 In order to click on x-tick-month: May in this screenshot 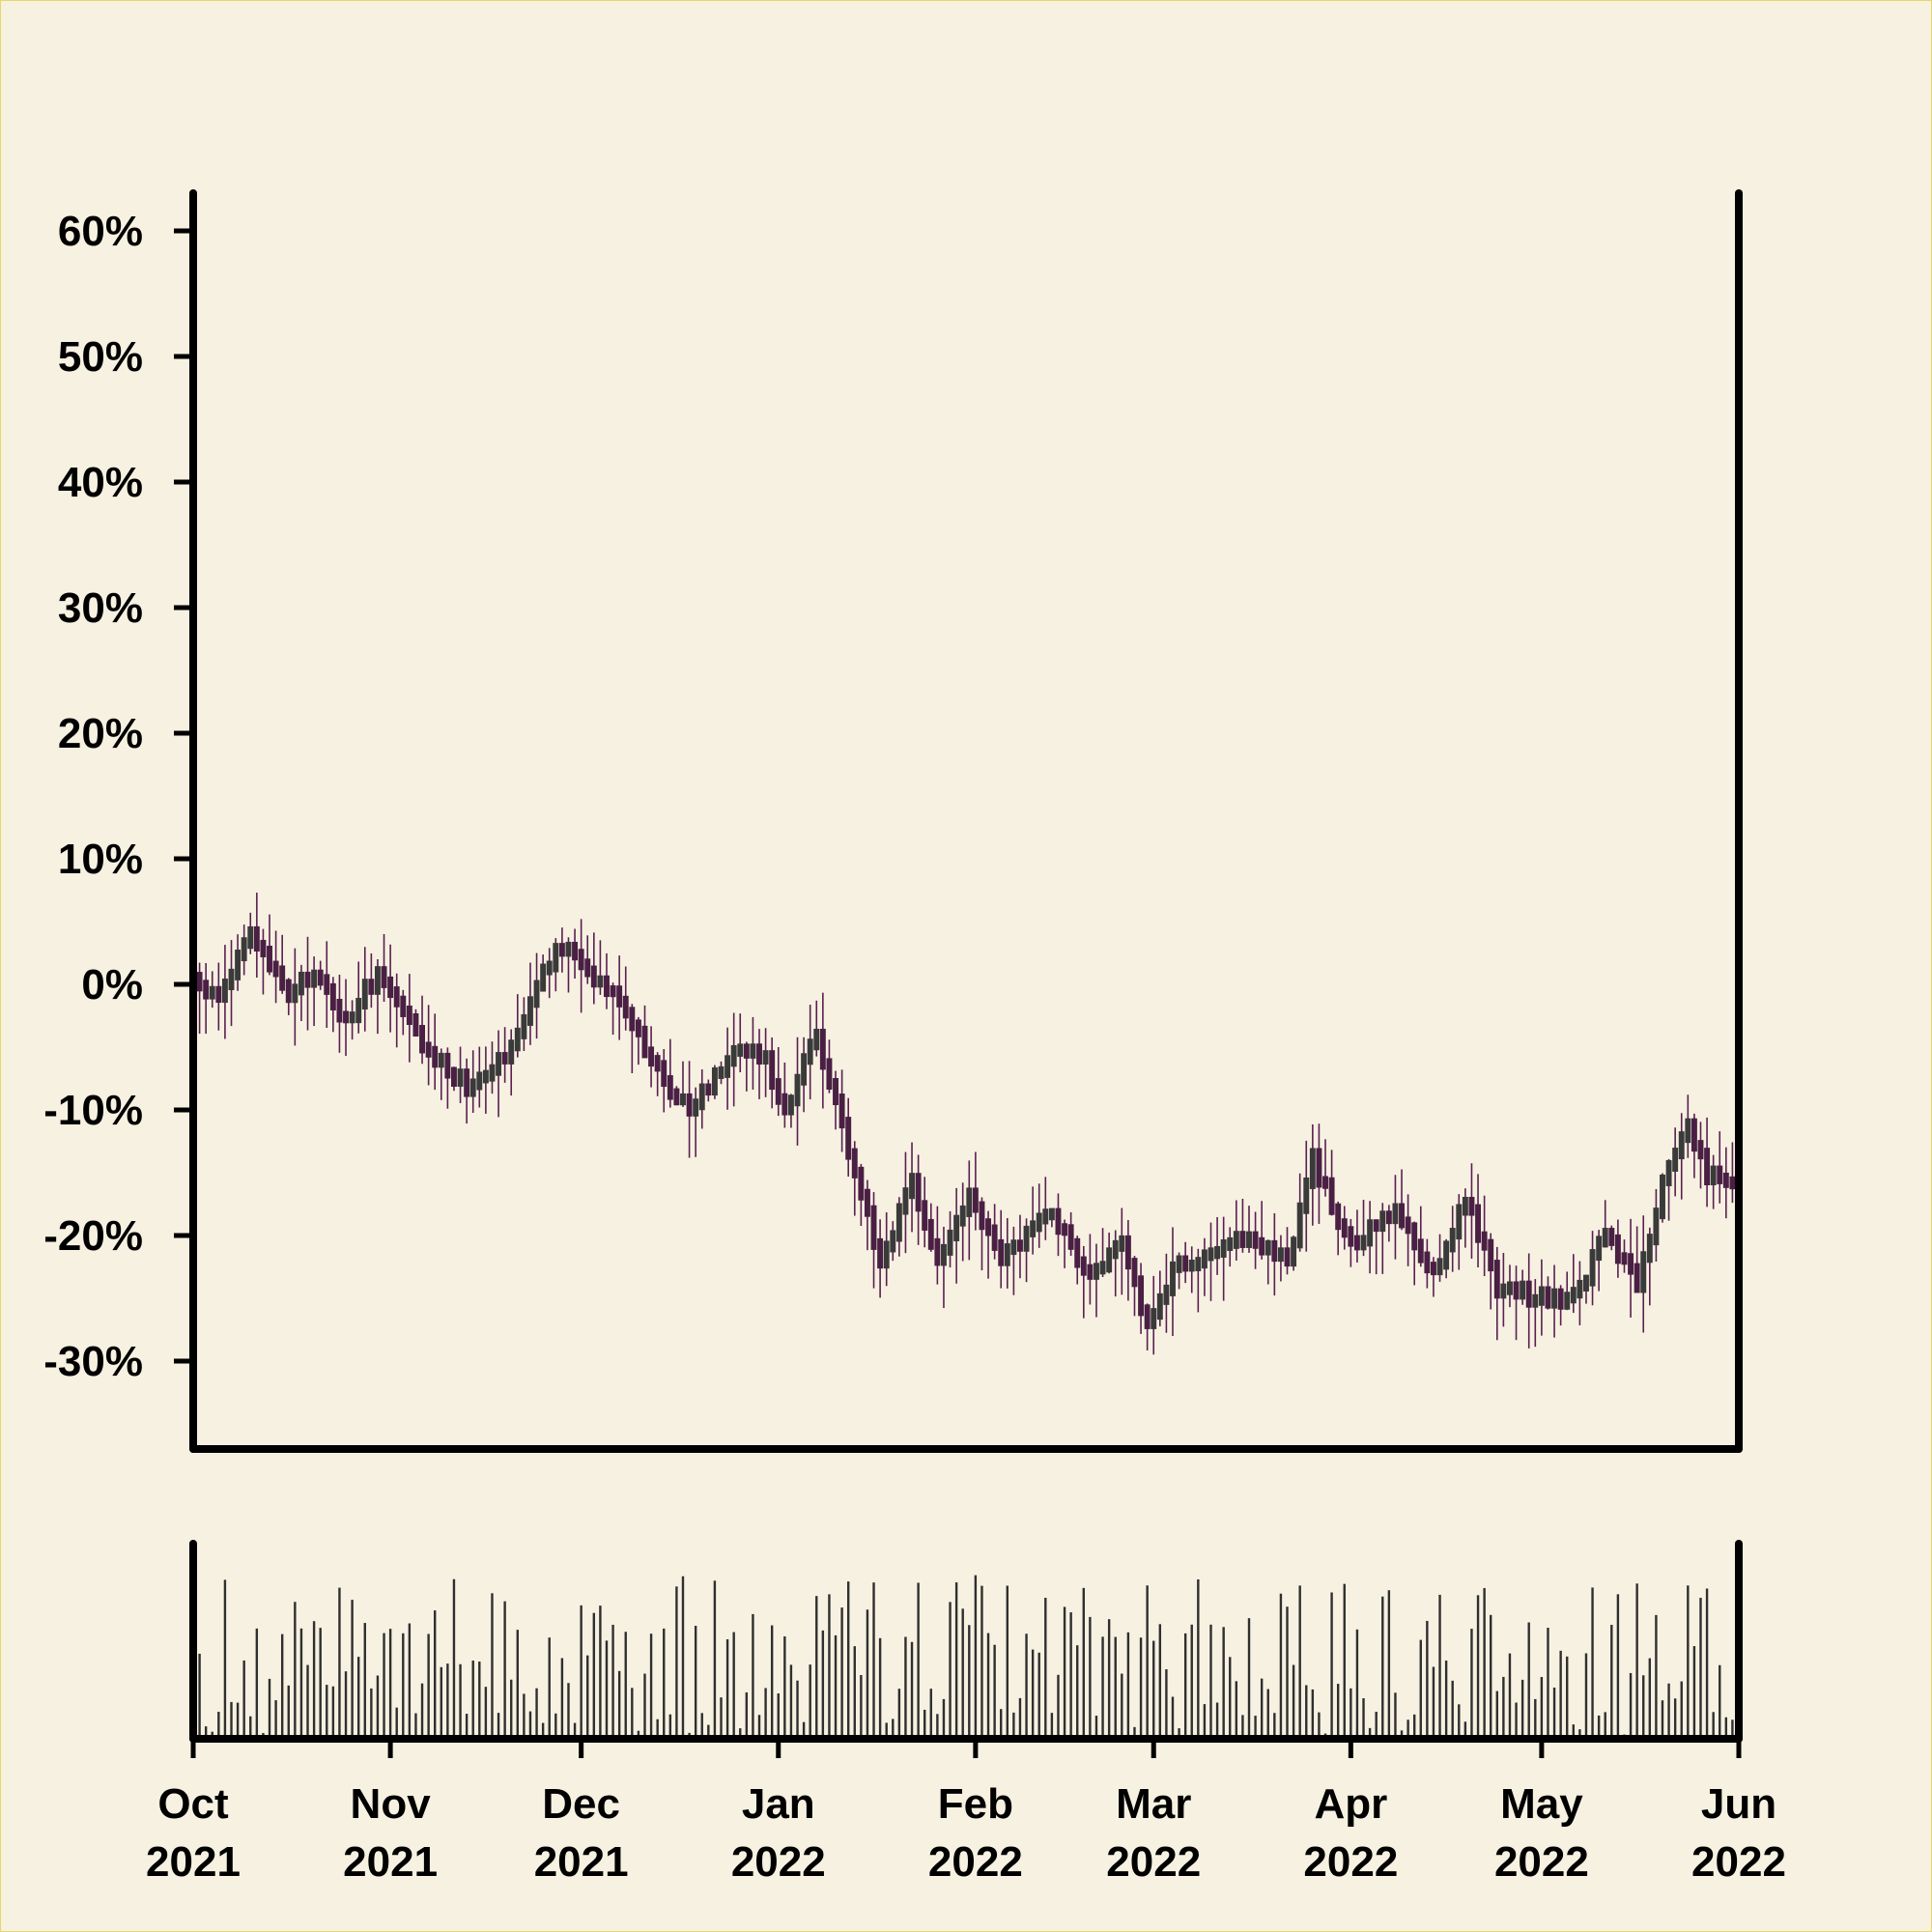, I will do `click(1541, 1804)`.